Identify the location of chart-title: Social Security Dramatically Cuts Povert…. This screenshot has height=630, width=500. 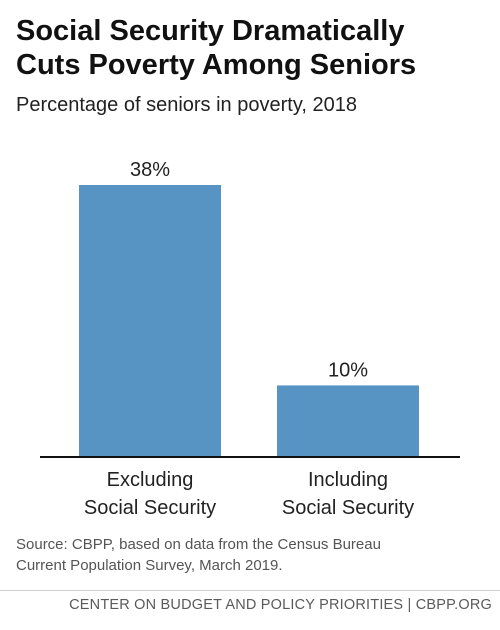
(251, 48).